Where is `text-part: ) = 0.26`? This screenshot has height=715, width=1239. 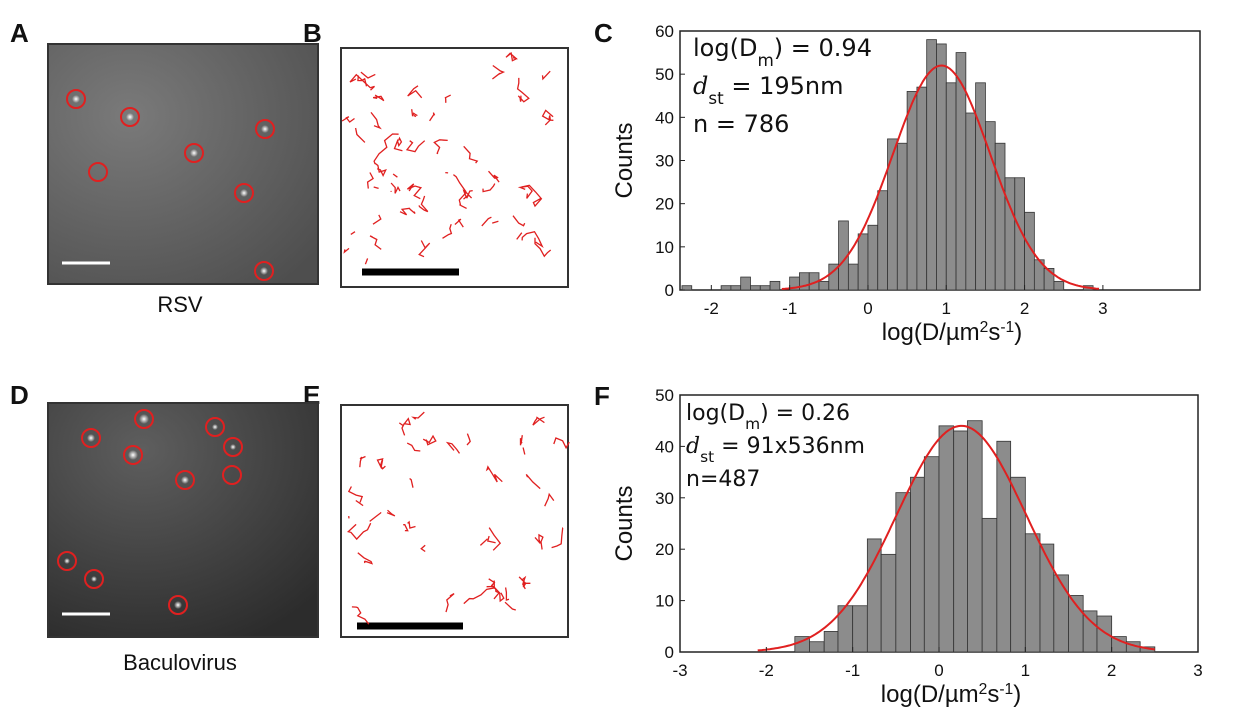 text-part: ) = 0.26 is located at coordinates (805, 413).